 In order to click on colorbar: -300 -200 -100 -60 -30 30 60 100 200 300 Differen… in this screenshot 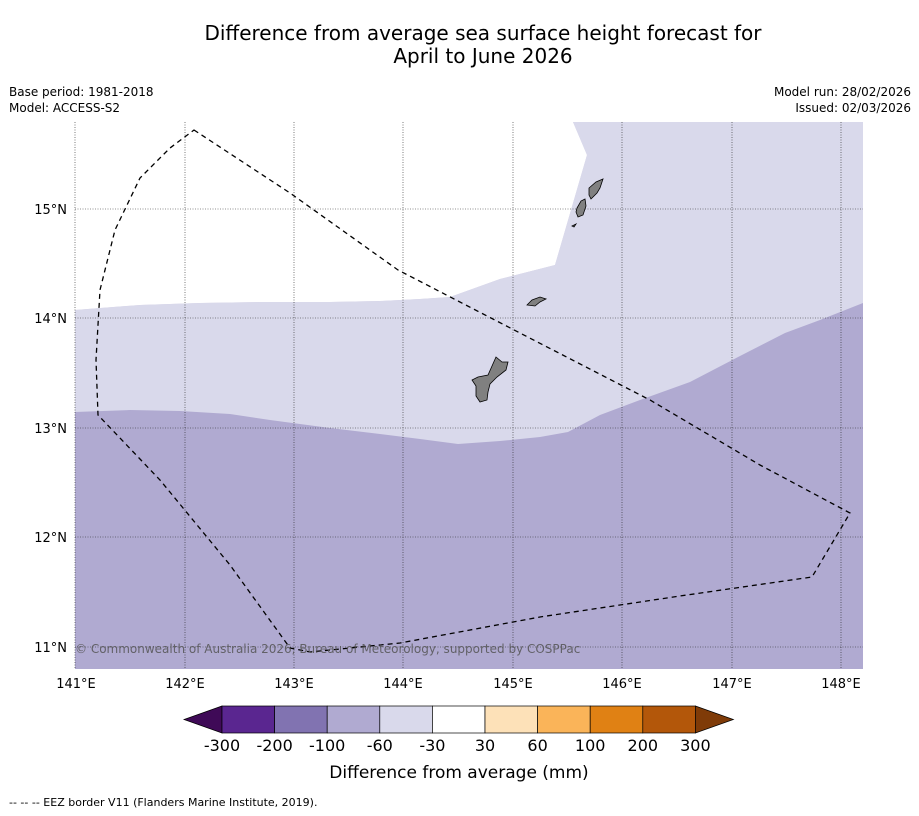, I will do `click(458, 744)`.